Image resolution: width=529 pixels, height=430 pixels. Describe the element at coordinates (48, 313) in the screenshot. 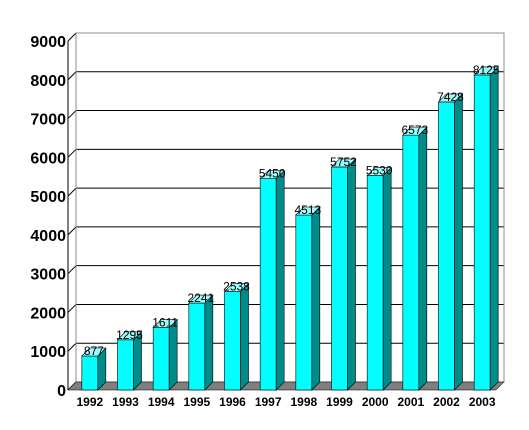

I see `y-tick-label: 2000` at that location.